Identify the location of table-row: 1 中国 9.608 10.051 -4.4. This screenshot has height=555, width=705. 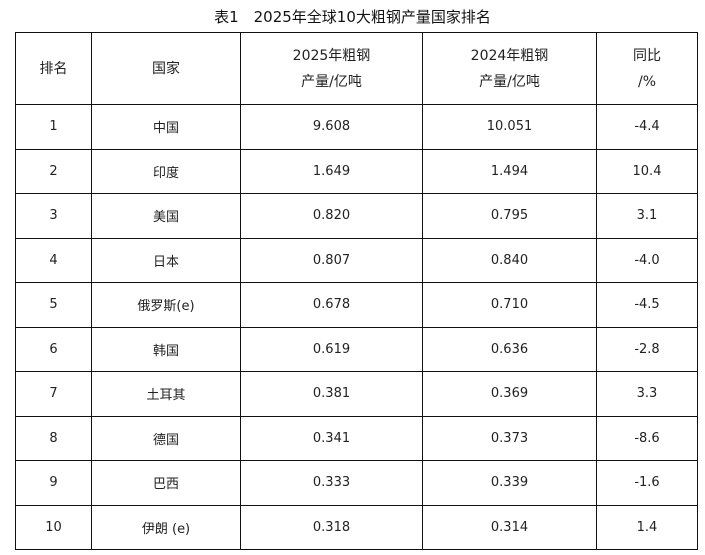
(356, 127).